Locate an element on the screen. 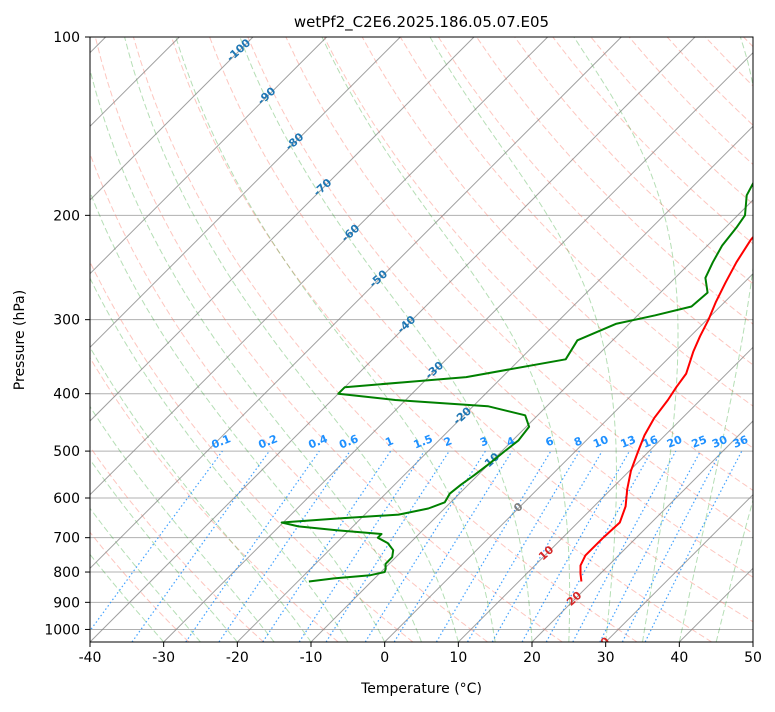 The height and width of the screenshot is (712, 775). x-tick-label: 50 is located at coordinates (753, 658).